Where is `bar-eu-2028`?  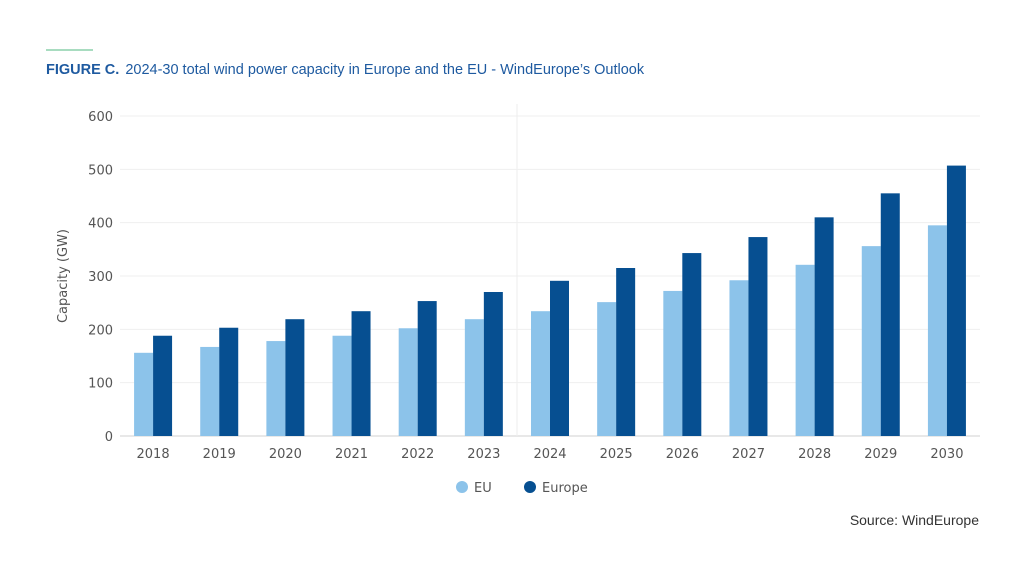 bar-eu-2028 is located at coordinates (805, 350).